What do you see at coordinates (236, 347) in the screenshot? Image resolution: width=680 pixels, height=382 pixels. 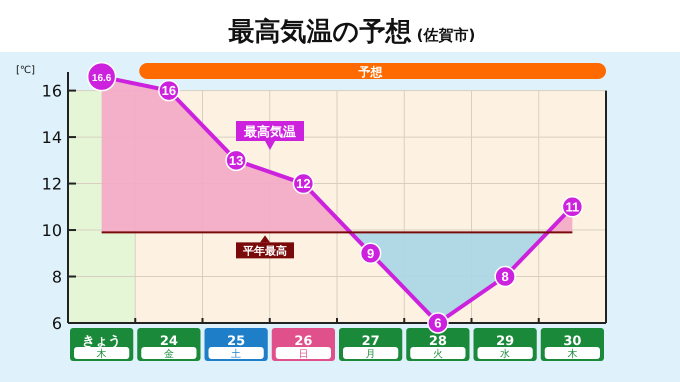 I see `x-tick-label: 25土` at bounding box center [236, 347].